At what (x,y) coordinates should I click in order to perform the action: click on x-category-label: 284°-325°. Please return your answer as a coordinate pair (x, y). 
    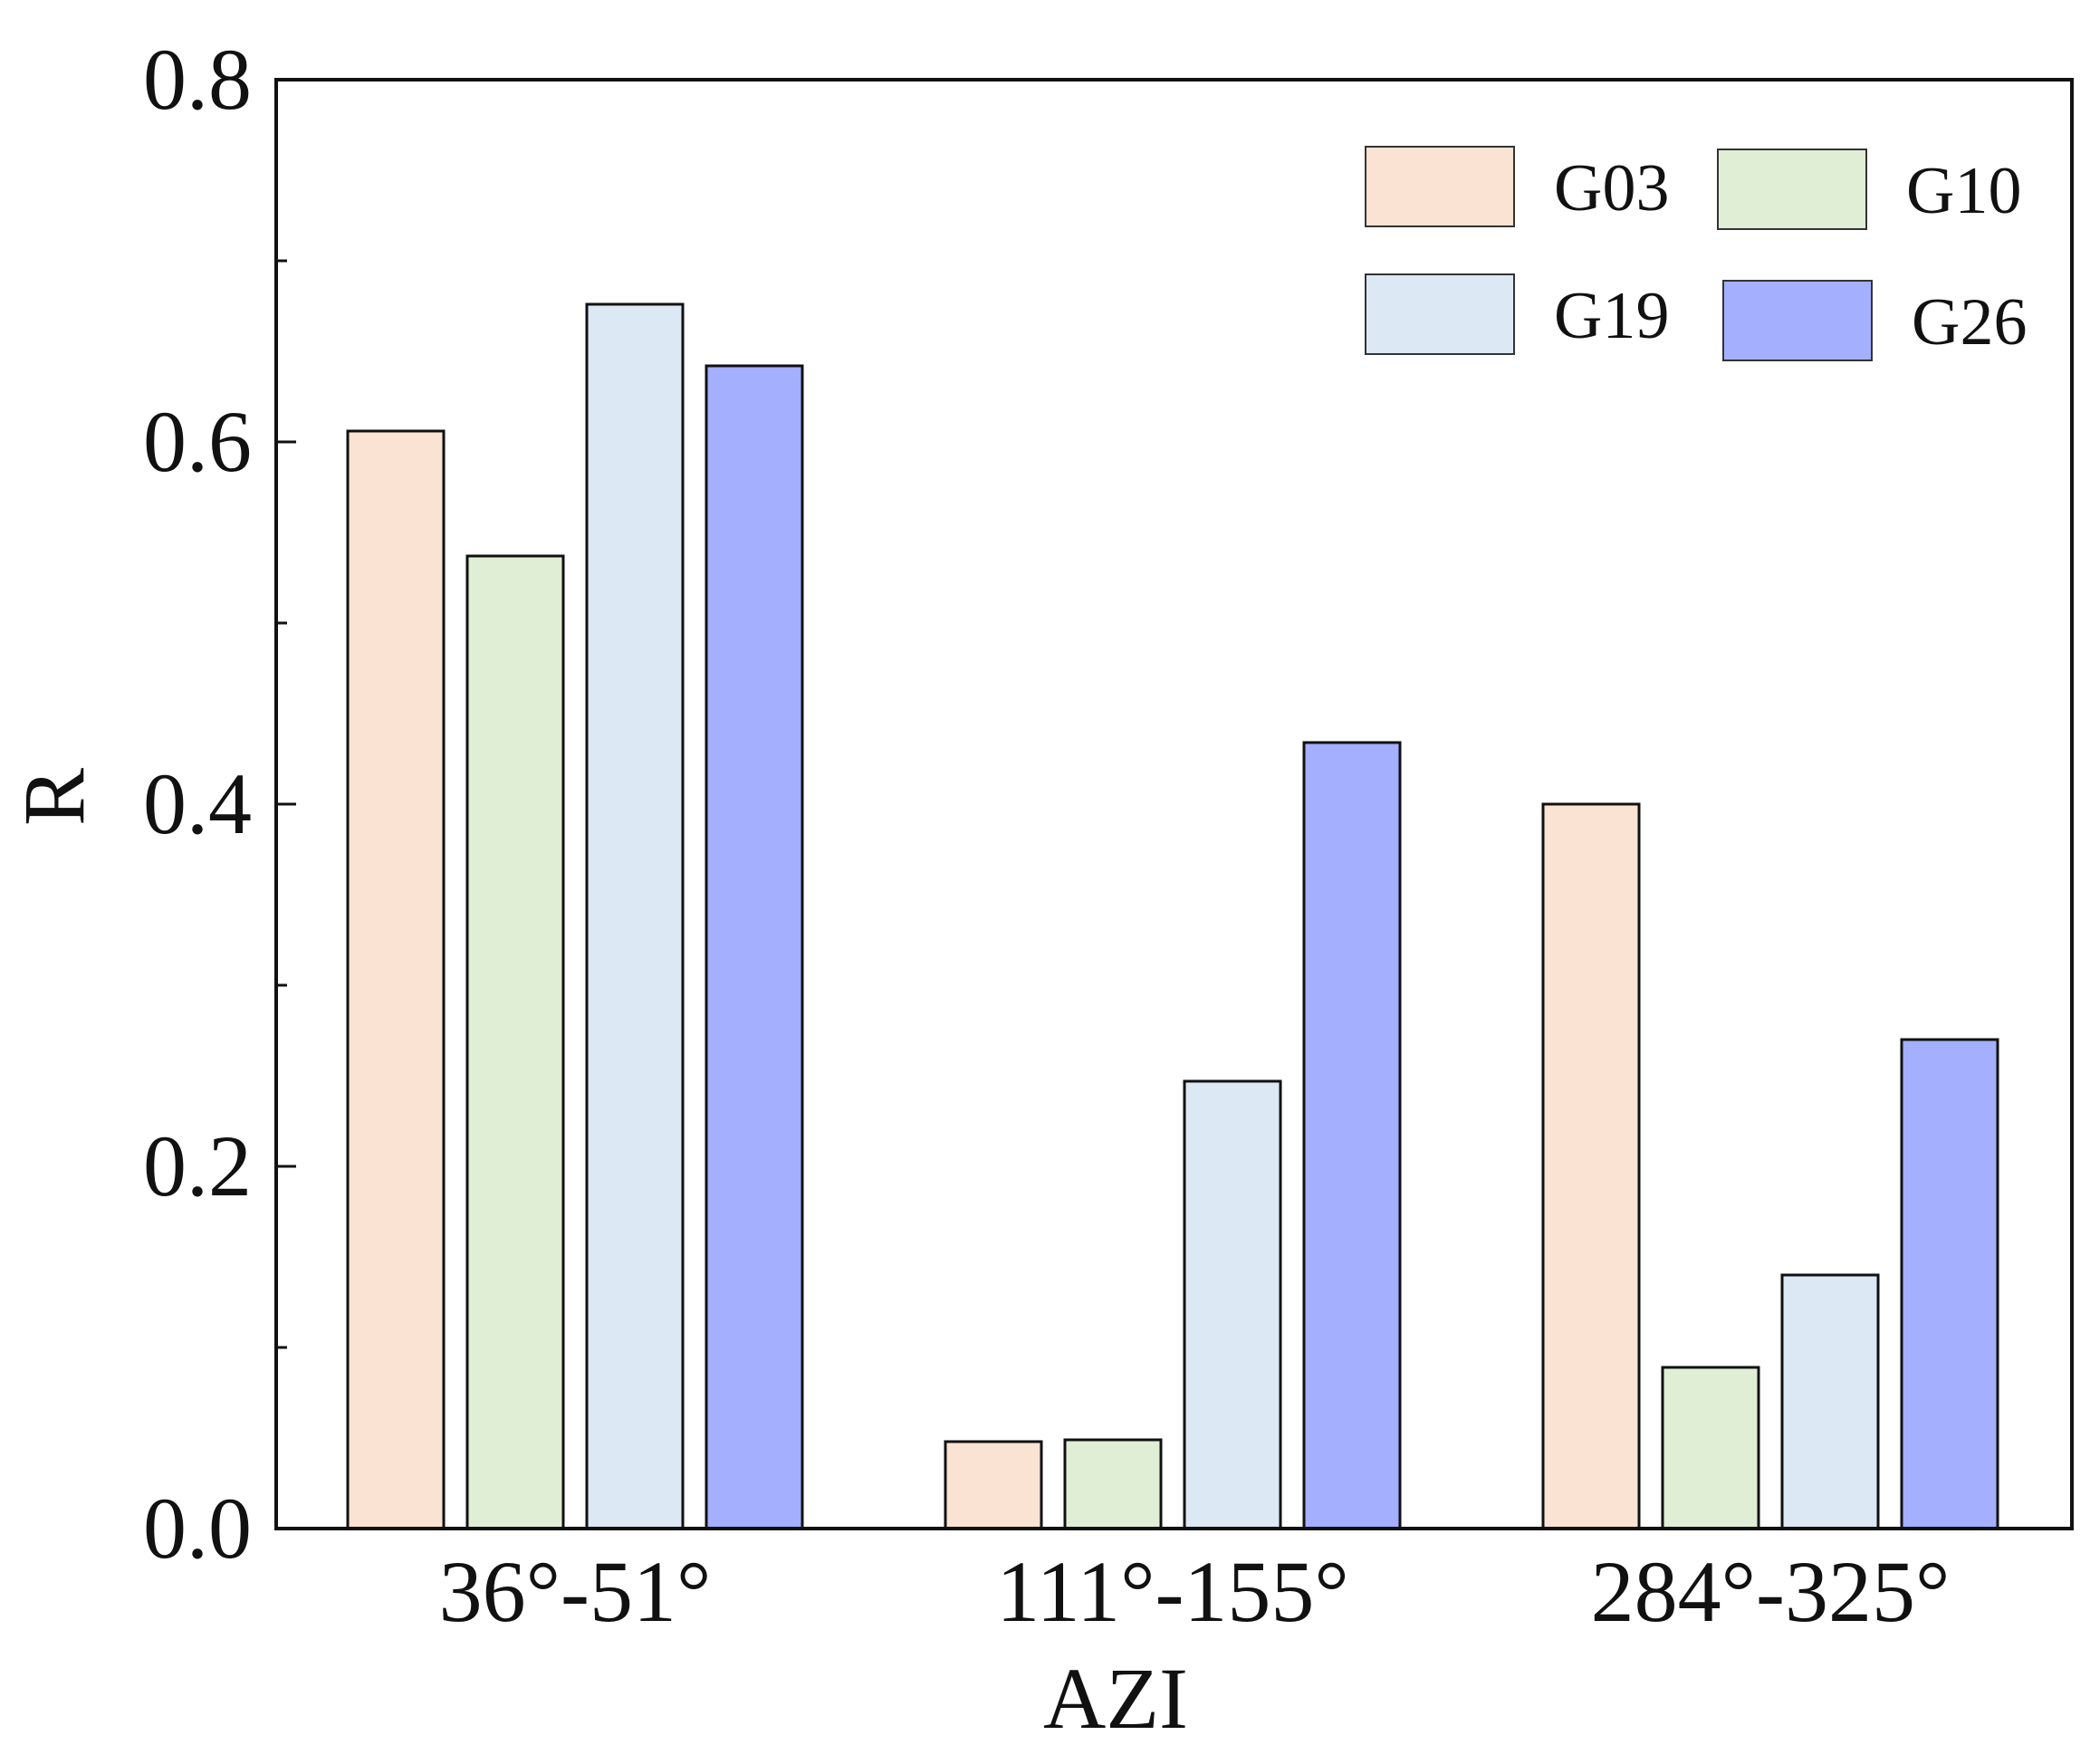
    Looking at the image, I should click on (1771, 1591).